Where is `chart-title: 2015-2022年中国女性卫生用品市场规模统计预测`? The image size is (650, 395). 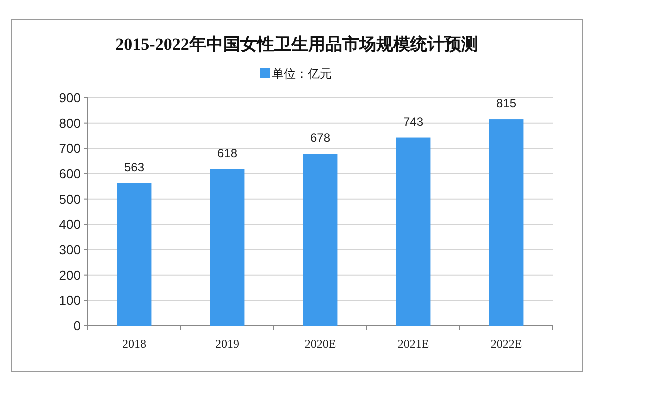
chart-title: 2015-2022年中国女性卫生用品市场规模统计预测 is located at coordinates (297, 44).